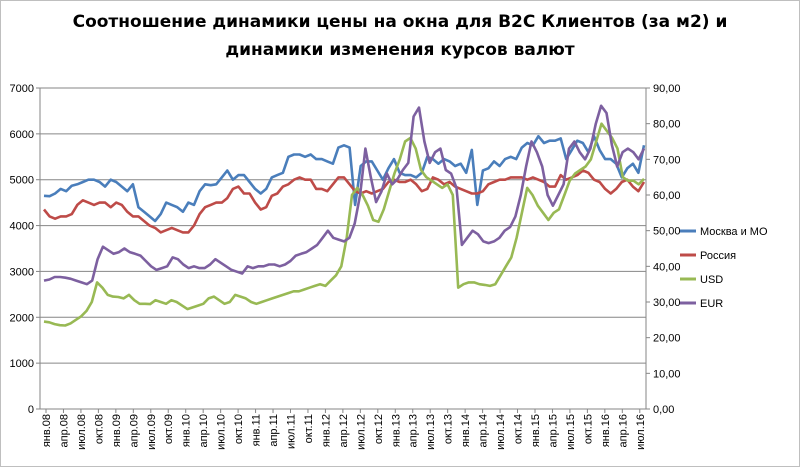 This screenshot has height=467, width=800. Describe the element at coordinates (711, 280) in the screenshot. I see `legend-label-usd: USD` at that location.